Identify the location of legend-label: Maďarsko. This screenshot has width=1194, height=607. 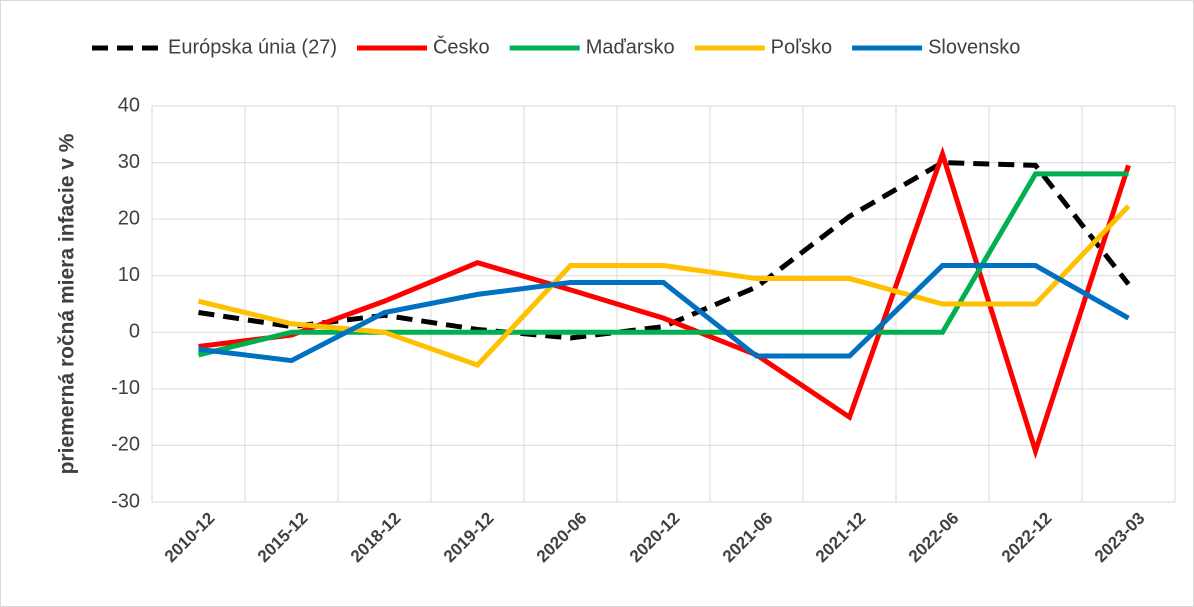
(630, 47).